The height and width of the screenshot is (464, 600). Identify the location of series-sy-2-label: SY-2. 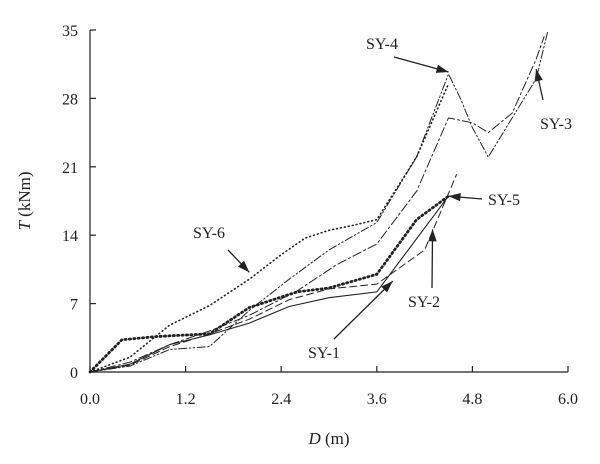
(424, 302).